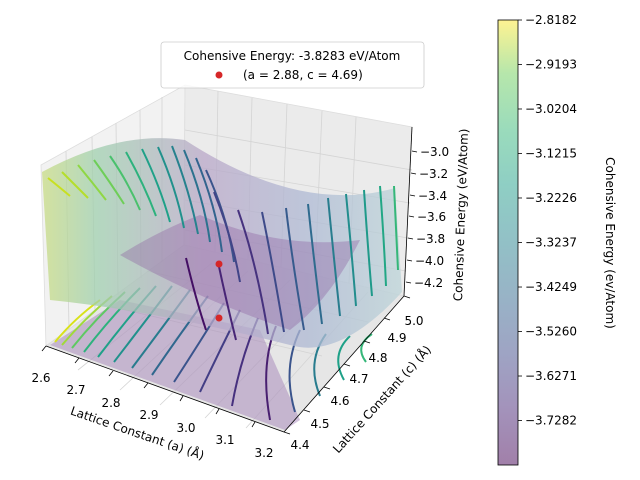 The width and height of the screenshot is (640, 480). I want to click on colorbar-tick-label: −3.4249, so click(551, 287).